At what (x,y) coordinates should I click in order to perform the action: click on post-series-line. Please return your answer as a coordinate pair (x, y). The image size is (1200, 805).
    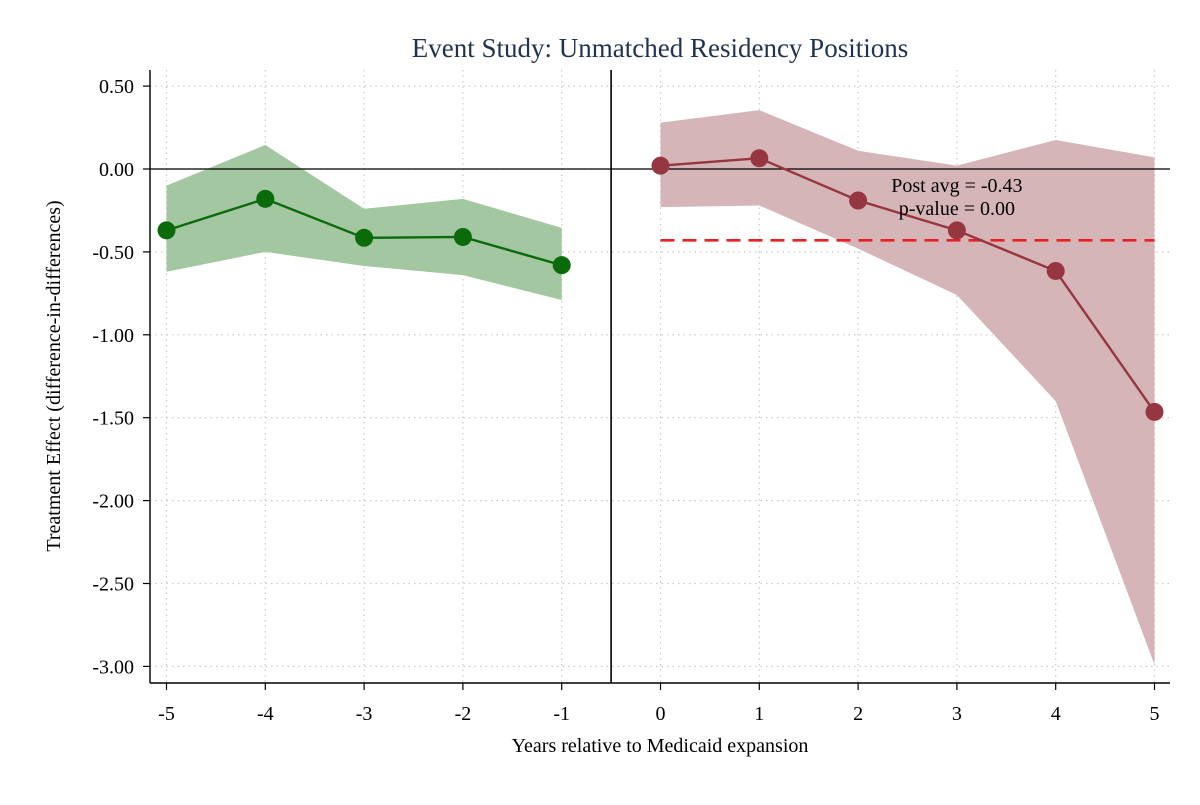
    Looking at the image, I should click on (908, 285).